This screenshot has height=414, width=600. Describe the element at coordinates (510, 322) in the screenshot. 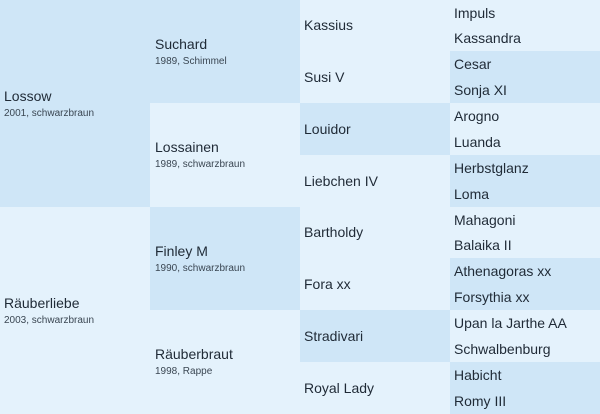

I see `ancestor-name: Upan la Jarthe AA` at that location.